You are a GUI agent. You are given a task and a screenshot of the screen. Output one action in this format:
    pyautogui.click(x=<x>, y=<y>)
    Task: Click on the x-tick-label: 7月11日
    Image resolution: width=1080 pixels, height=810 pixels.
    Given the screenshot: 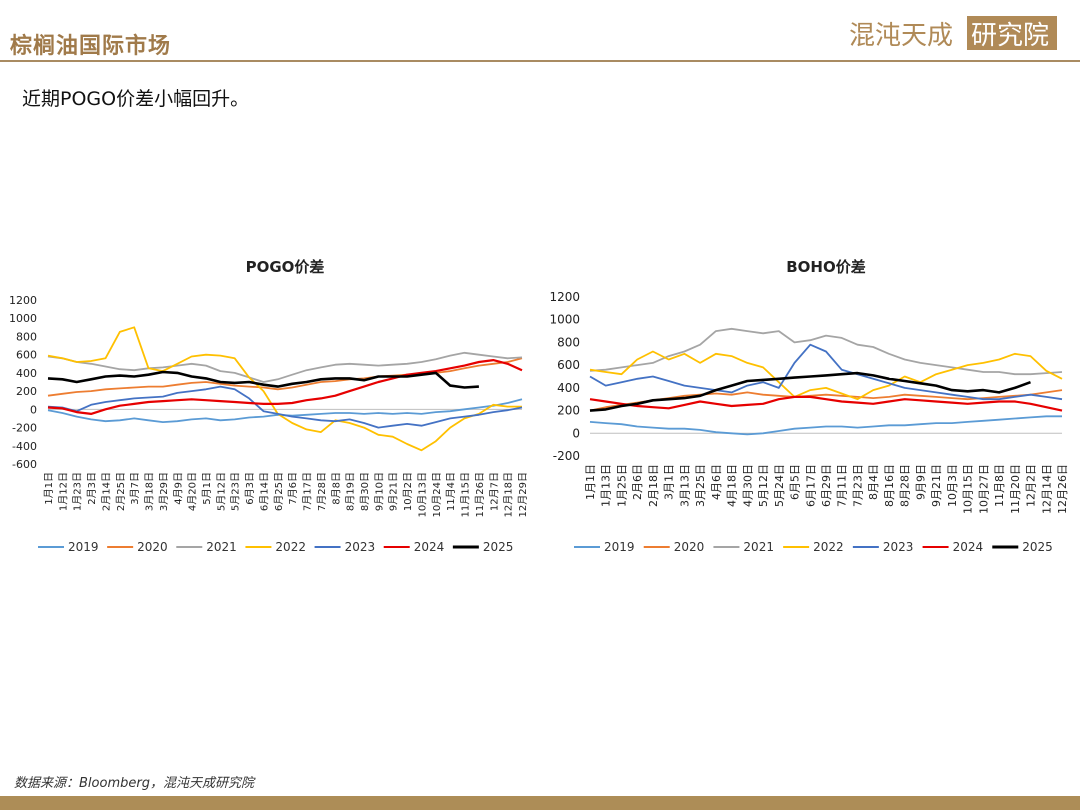 What is the action you would take?
    pyautogui.click(x=842, y=485)
    